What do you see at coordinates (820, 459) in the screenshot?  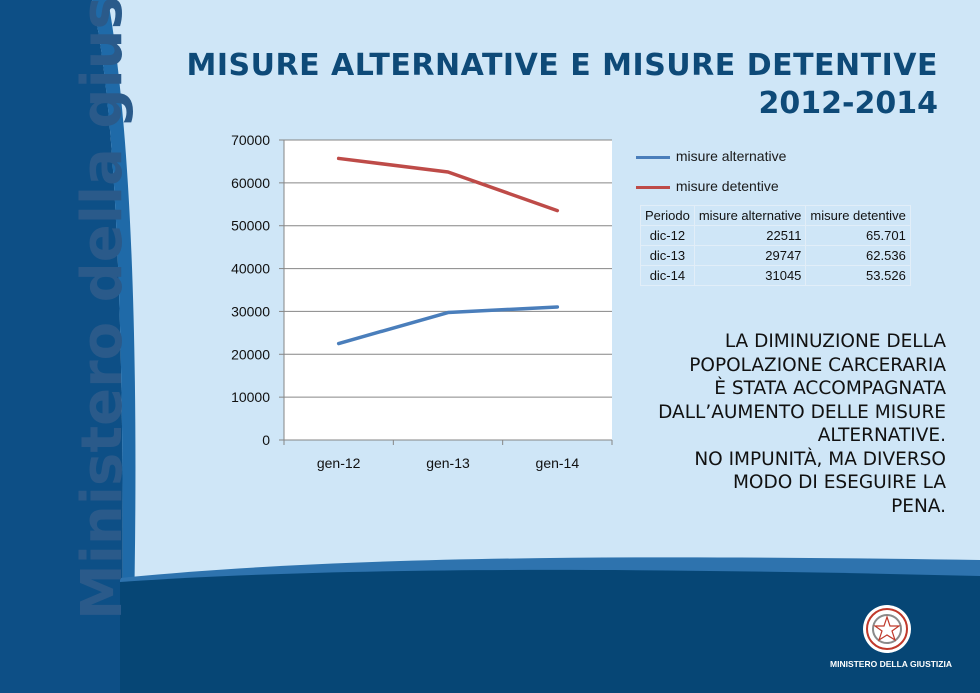 I see `message-line: No impunità, ma diverso` at bounding box center [820, 459].